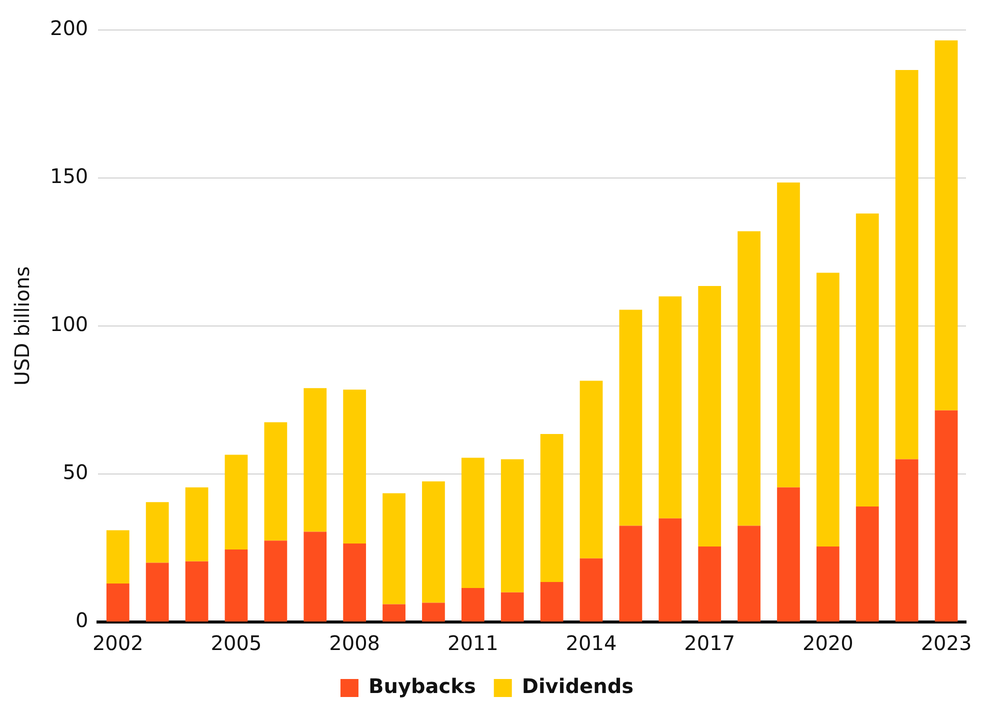 The image size is (989, 718). What do you see at coordinates (710, 643) in the screenshot?
I see `x-tick-label: 2017` at bounding box center [710, 643].